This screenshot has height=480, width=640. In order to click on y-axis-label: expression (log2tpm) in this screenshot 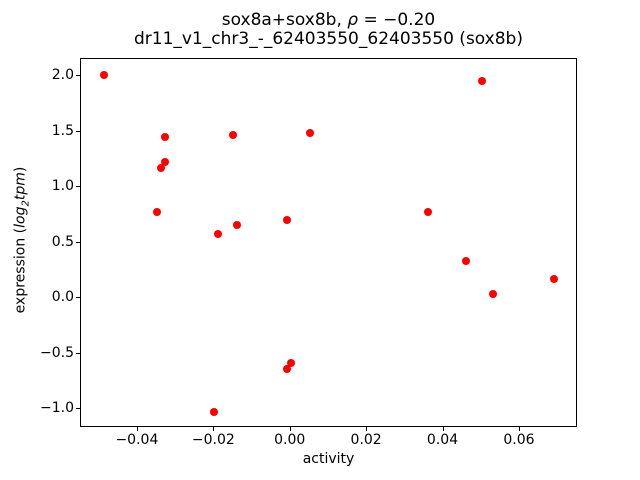, I will do `click(22, 240)`.